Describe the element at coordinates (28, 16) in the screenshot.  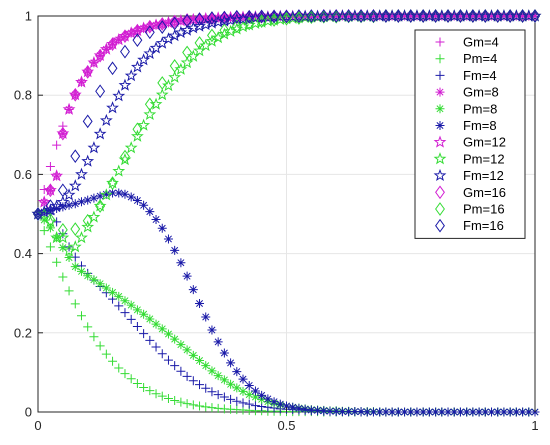
I see `y-tick-label: 1` at that location.